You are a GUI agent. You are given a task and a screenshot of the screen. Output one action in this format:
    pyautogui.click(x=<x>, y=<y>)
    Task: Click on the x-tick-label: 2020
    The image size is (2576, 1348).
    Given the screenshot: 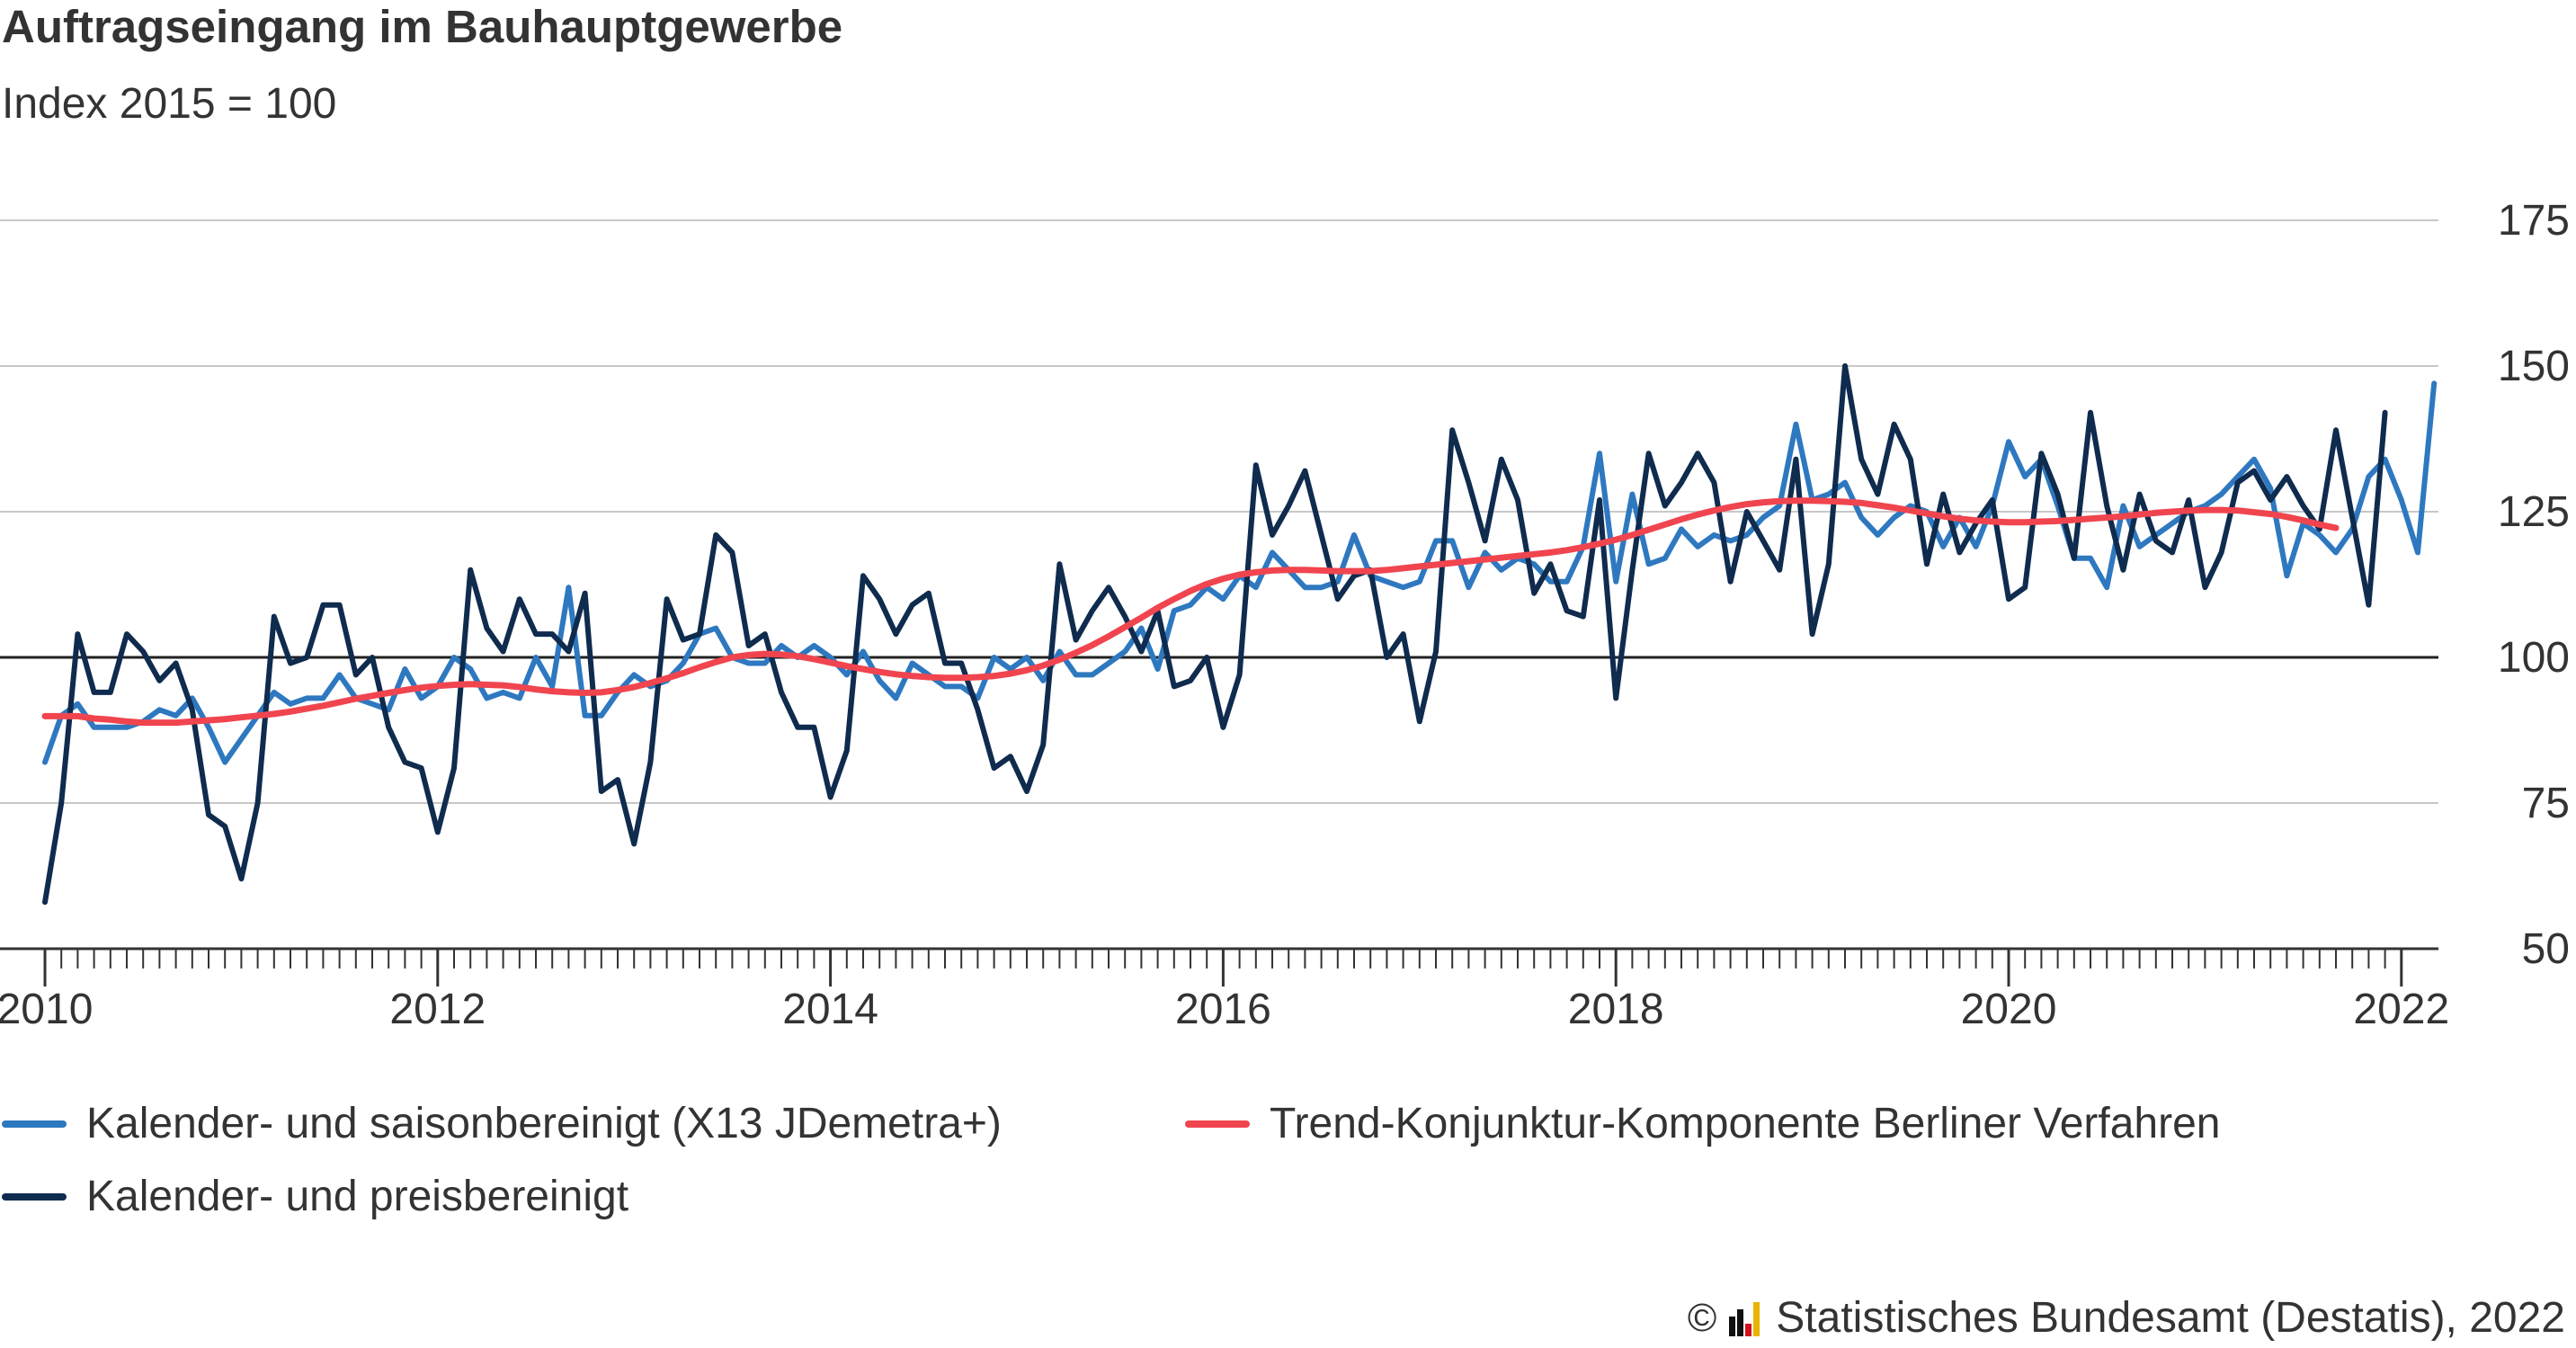 What is the action you would take?
    pyautogui.click(x=2009, y=1010)
    